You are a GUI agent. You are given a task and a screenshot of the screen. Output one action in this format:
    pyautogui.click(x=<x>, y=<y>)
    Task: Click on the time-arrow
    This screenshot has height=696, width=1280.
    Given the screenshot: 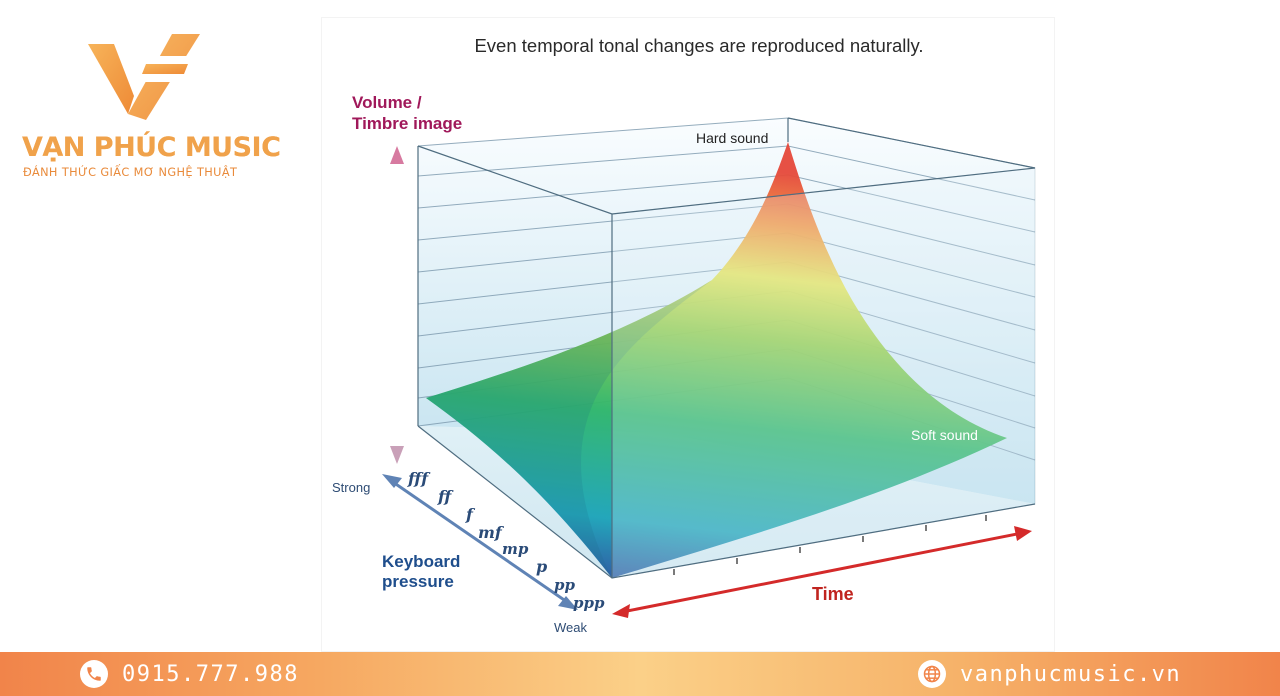 What is the action you would take?
    pyautogui.click(x=822, y=572)
    